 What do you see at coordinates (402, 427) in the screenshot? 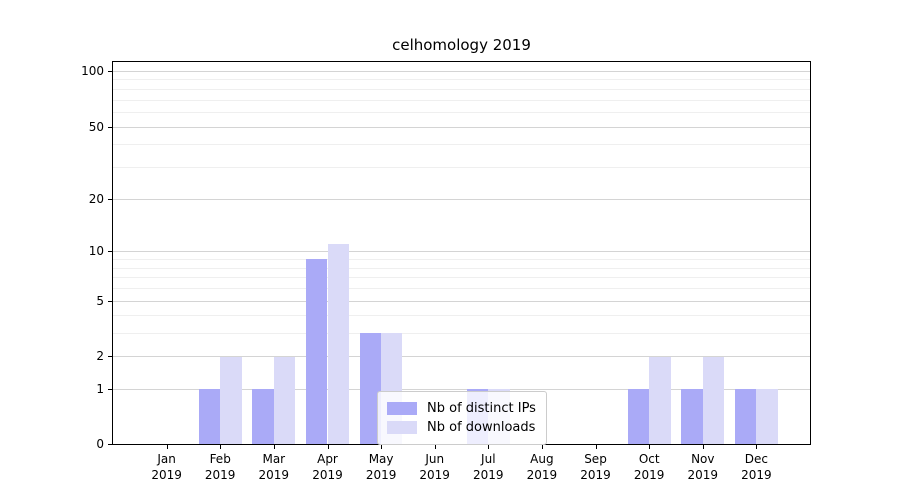
I see `legend-swatch-downloads` at bounding box center [402, 427].